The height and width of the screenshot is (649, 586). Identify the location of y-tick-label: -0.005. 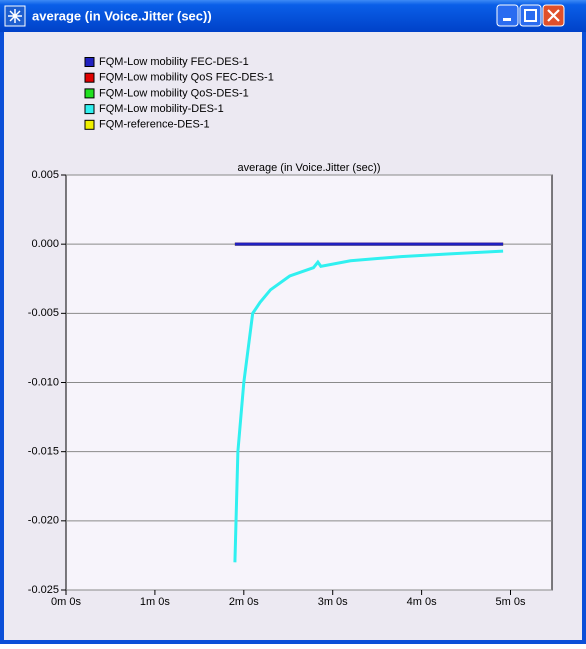
(43, 313).